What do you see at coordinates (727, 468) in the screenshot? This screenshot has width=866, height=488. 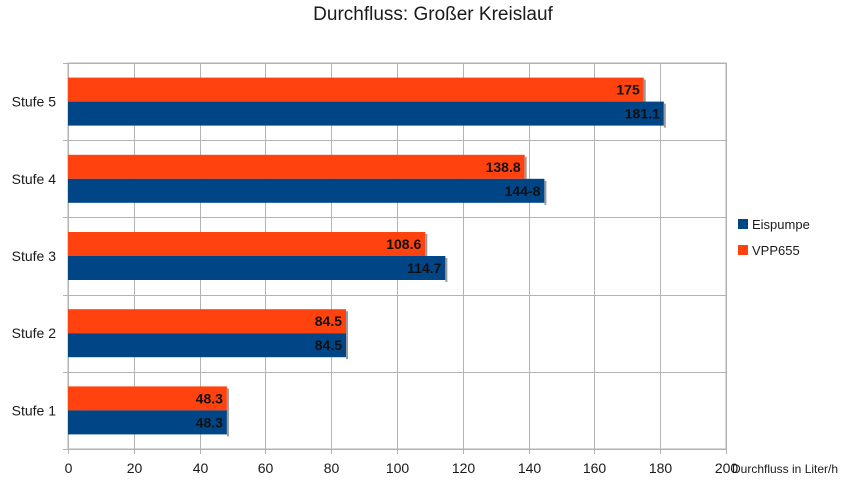 I see `x-tick-label: 200` at bounding box center [727, 468].